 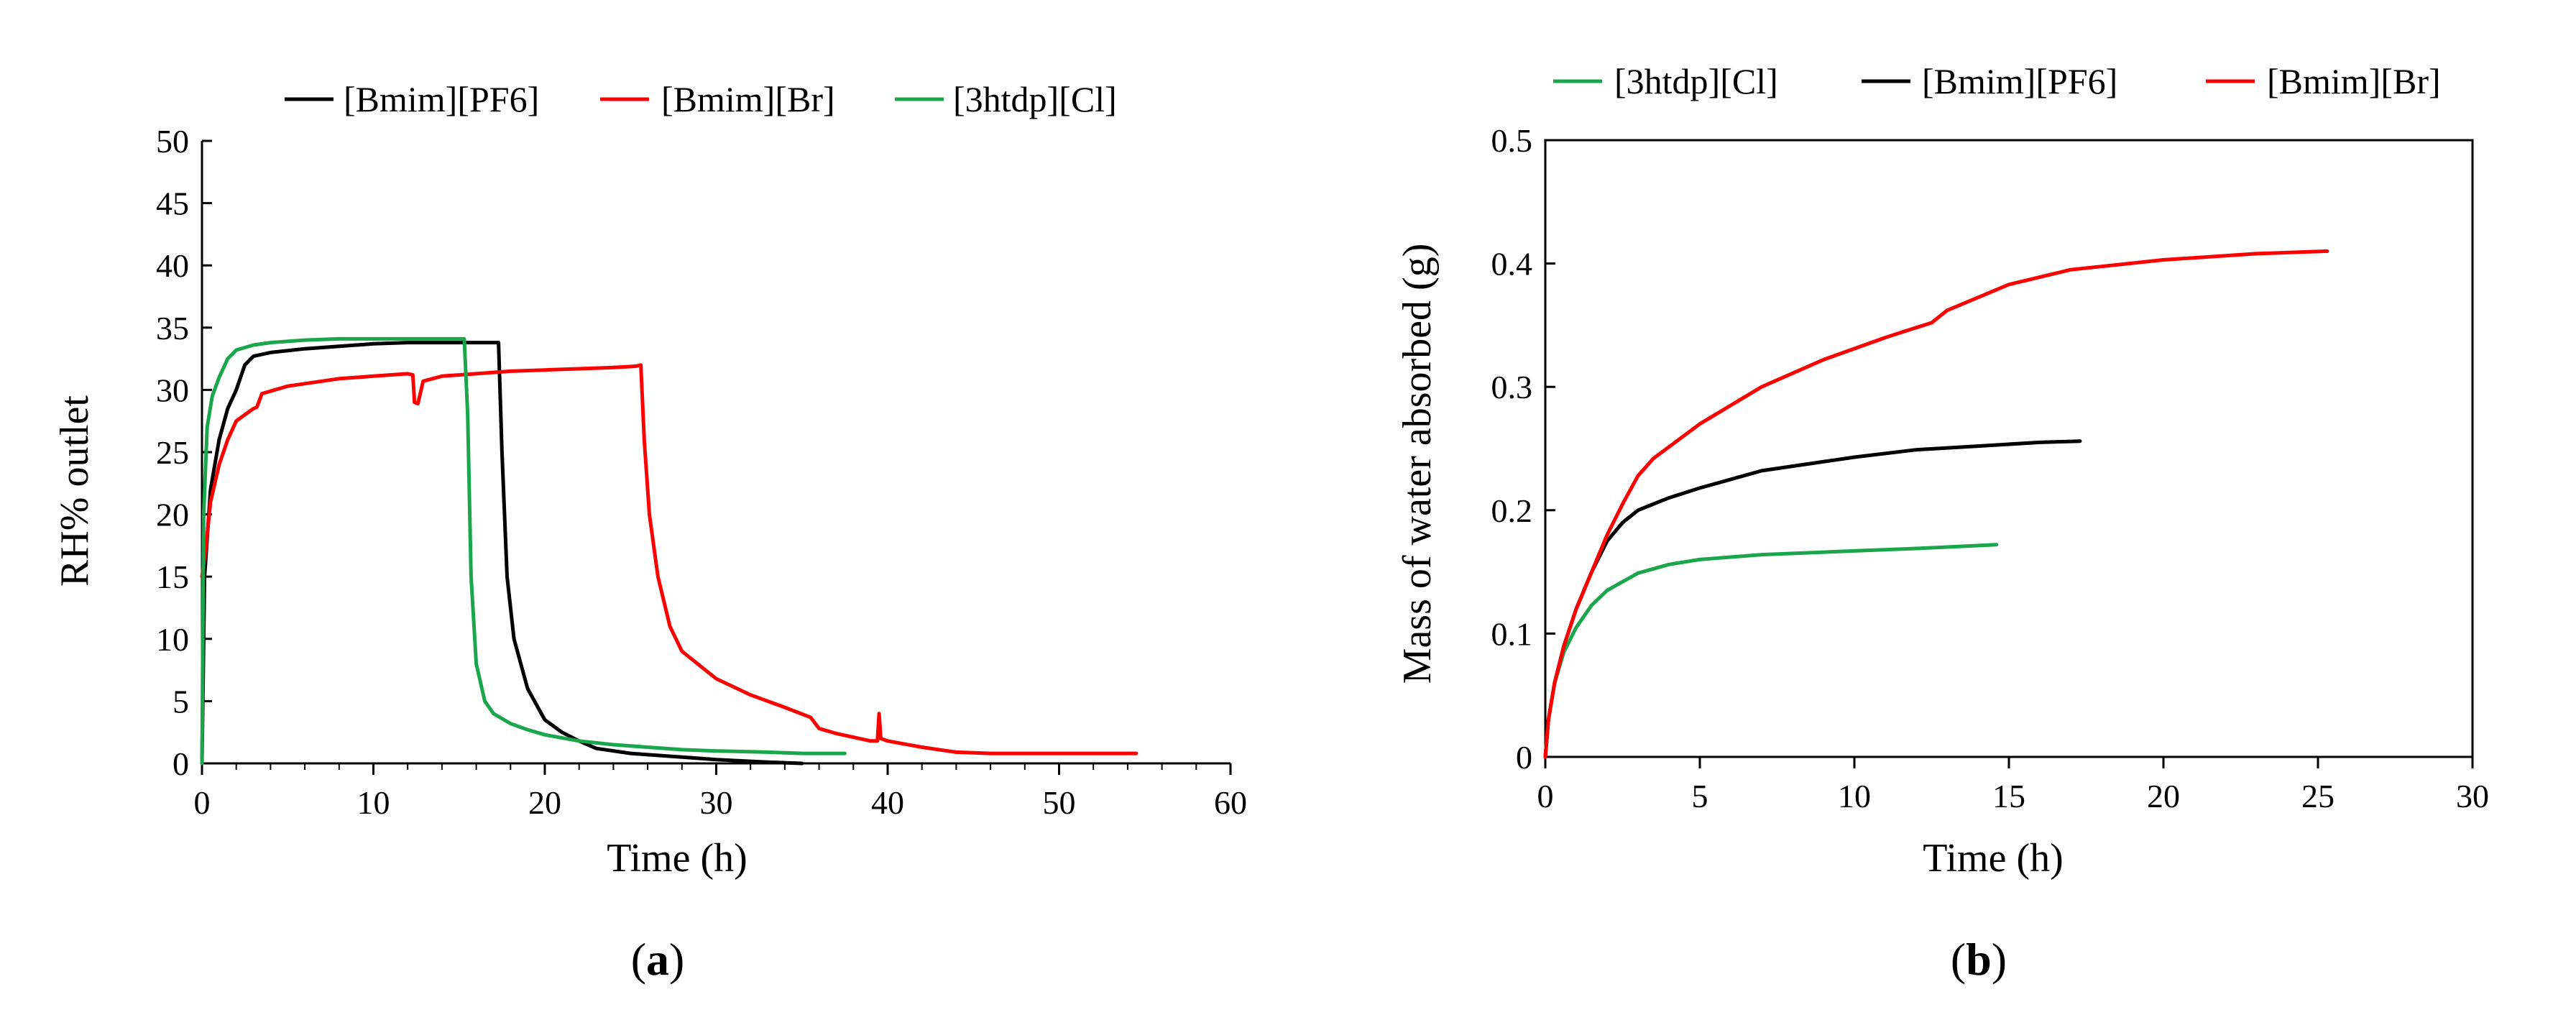 What do you see at coordinates (172, 639) in the screenshot?
I see `panel-a-y-tick-label: 10` at bounding box center [172, 639].